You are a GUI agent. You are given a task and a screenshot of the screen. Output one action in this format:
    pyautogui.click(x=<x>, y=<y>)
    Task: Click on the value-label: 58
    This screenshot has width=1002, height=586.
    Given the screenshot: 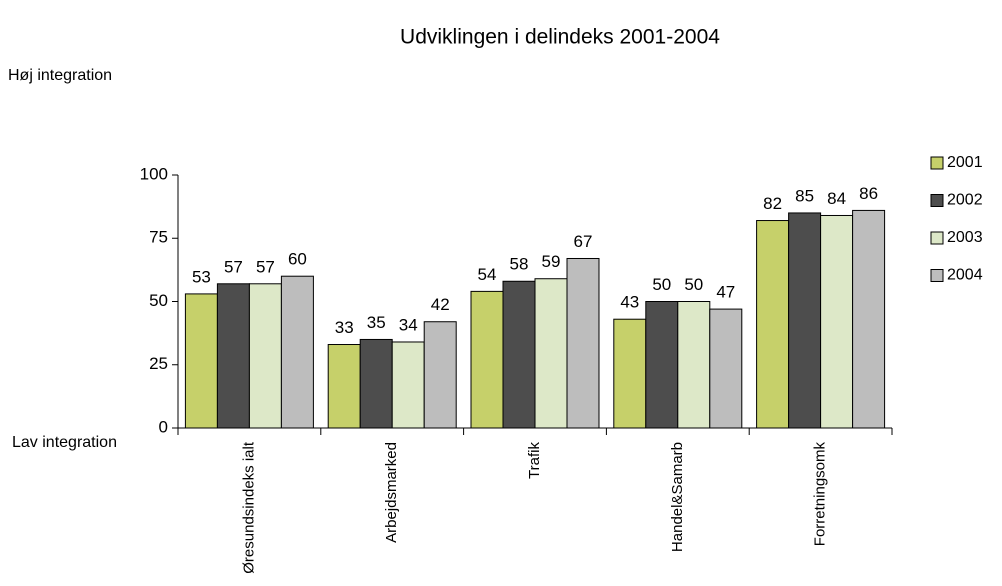 What is the action you would take?
    pyautogui.click(x=519, y=264)
    